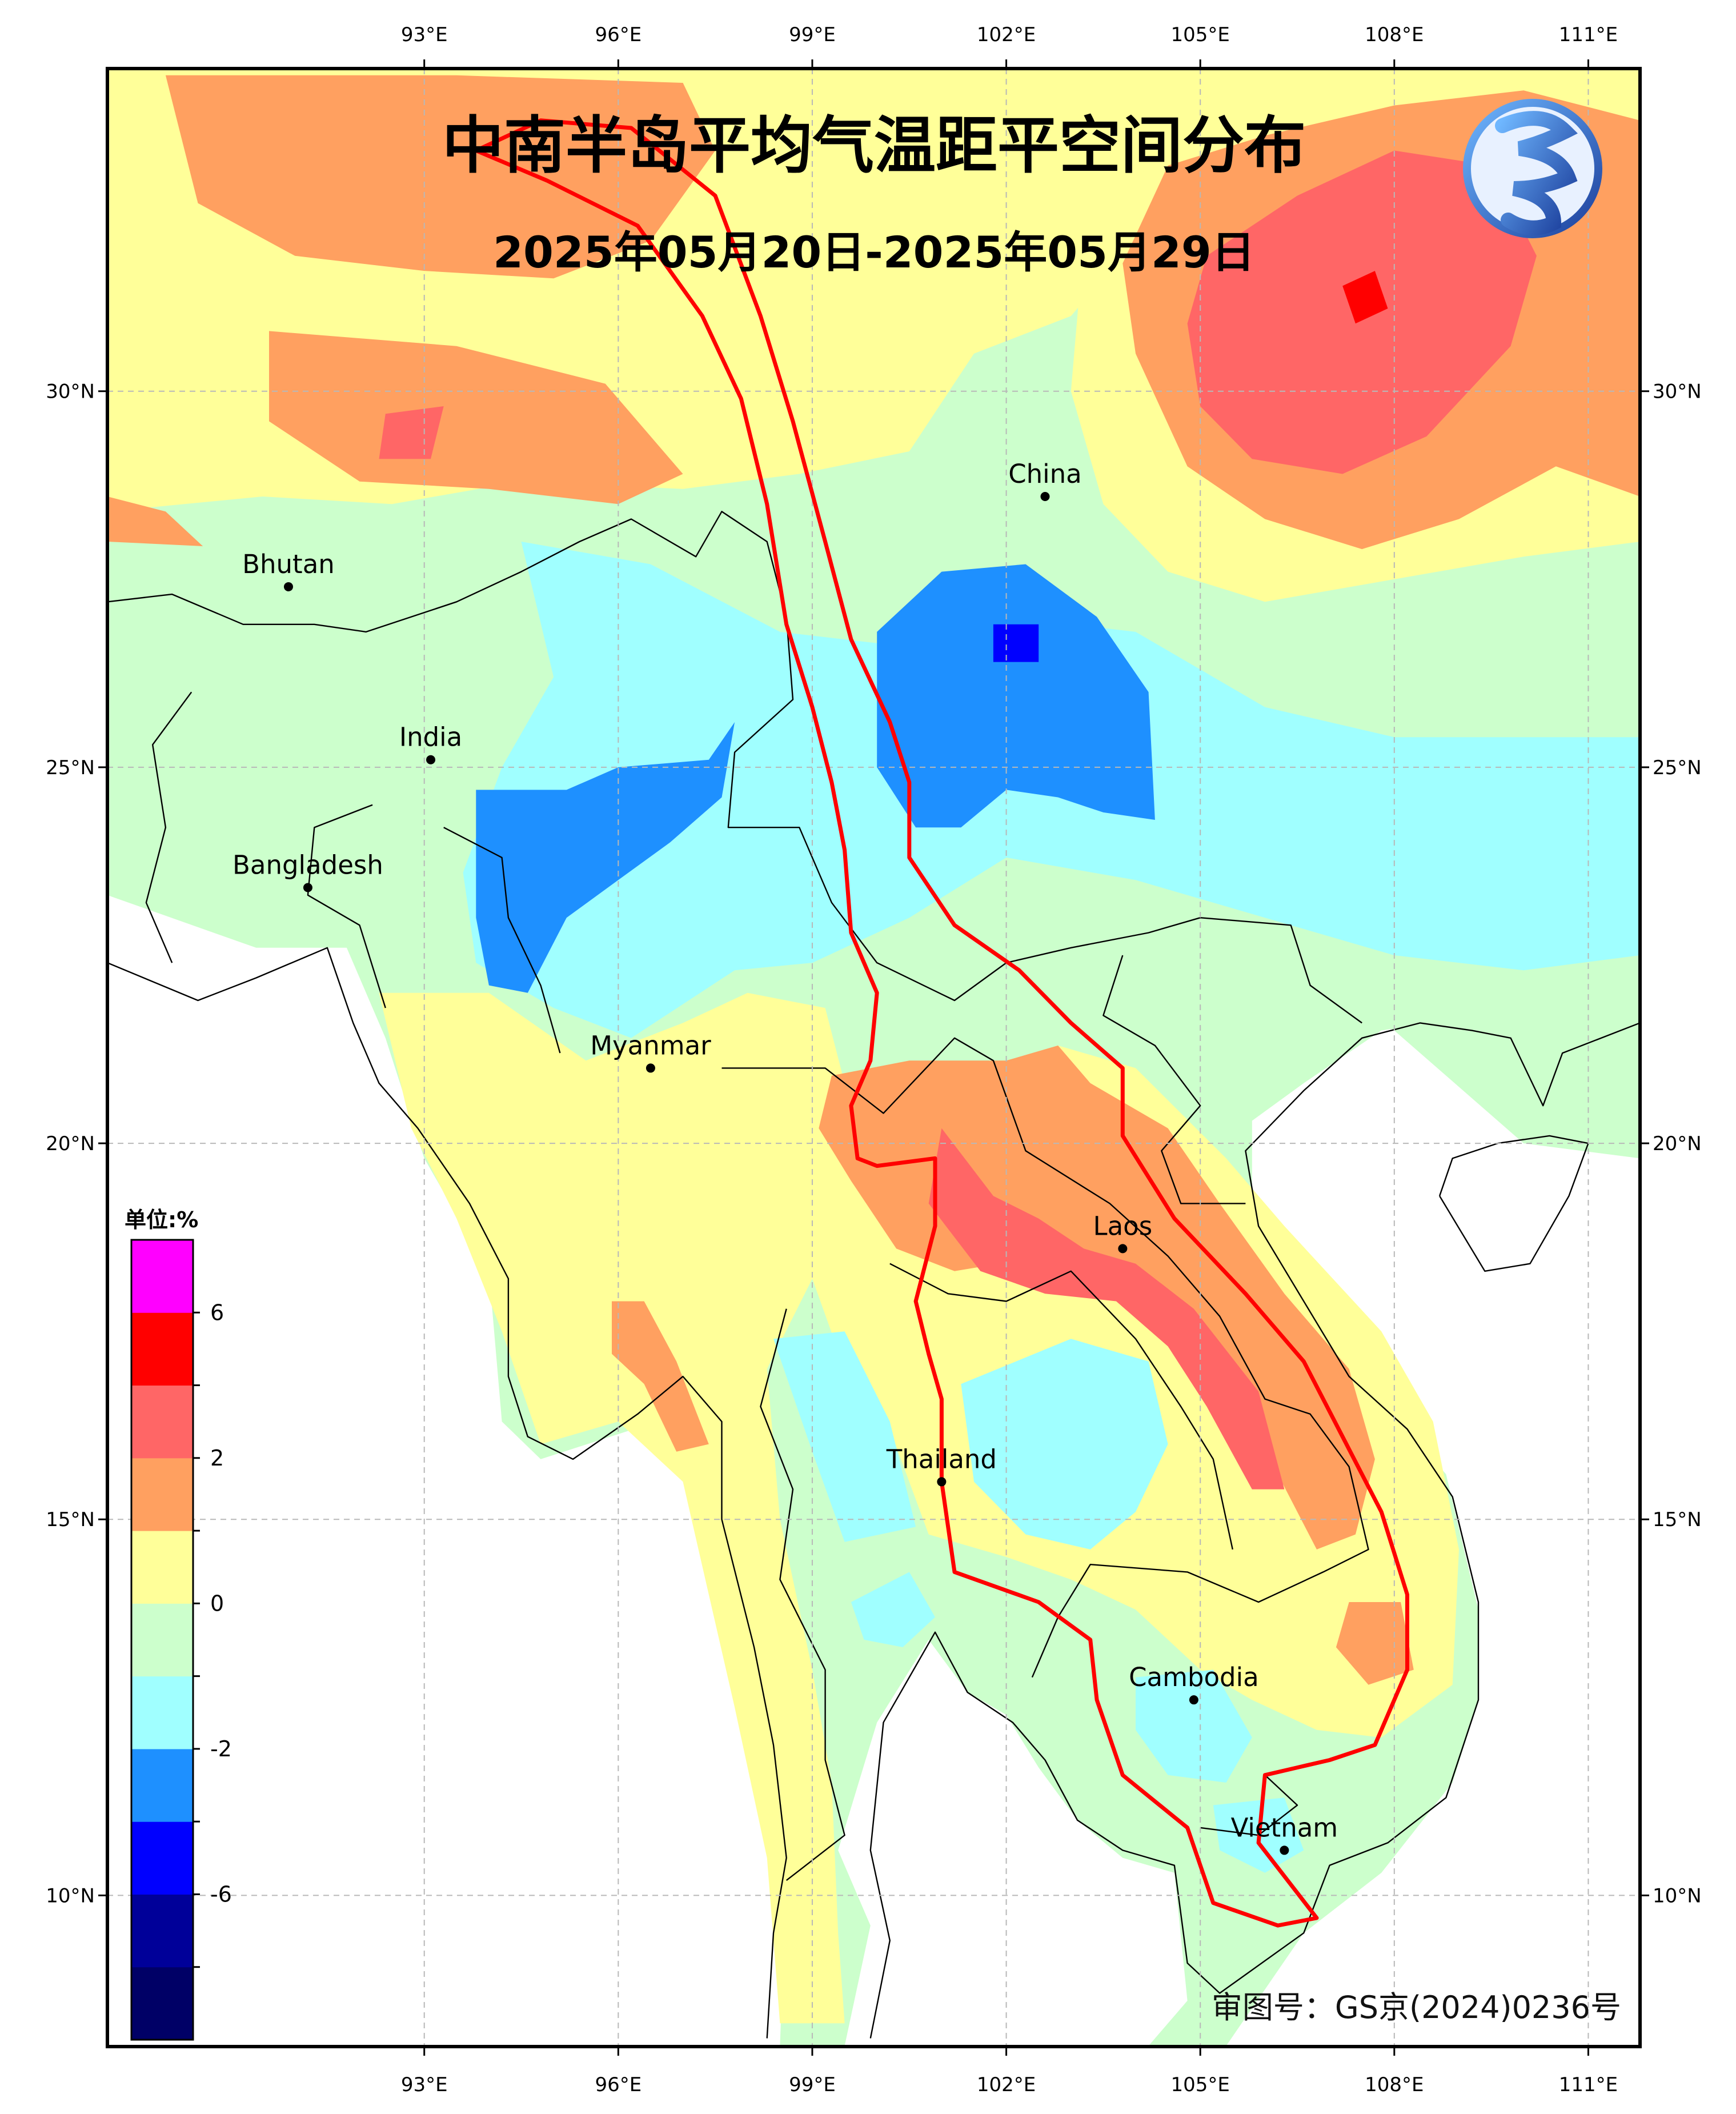 The height and width of the screenshot is (2114, 1736). I want to click on place-label: India, so click(430, 737).